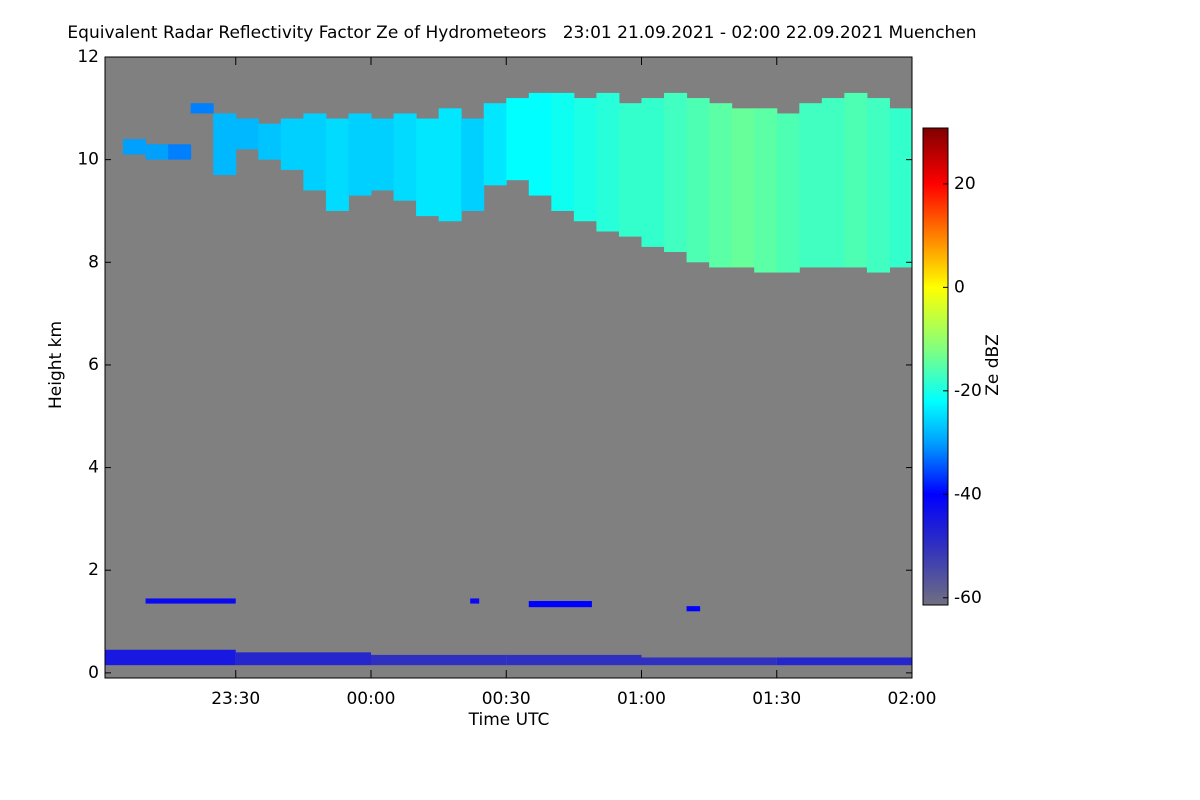  Describe the element at coordinates (93, 365) in the screenshot. I see `y-tick-label: 6` at that location.